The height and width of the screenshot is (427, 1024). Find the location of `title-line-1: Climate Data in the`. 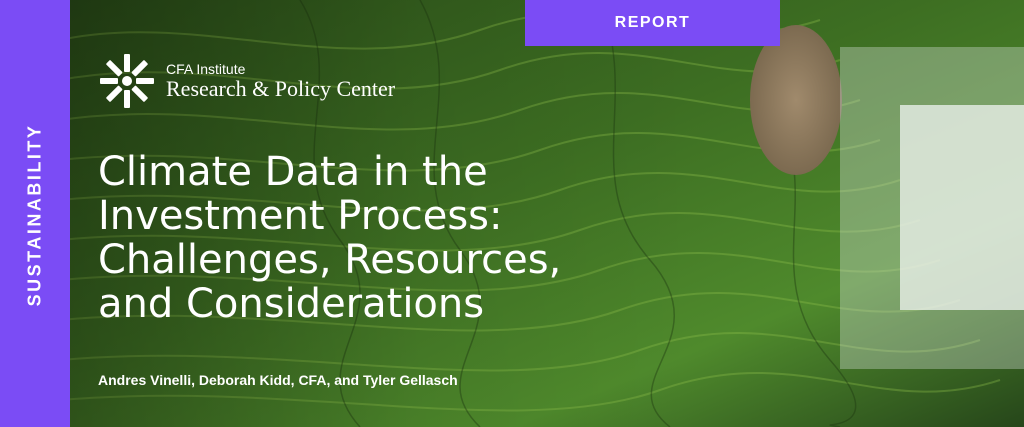

title-line-1: Climate Data in the is located at coordinates (293, 172).